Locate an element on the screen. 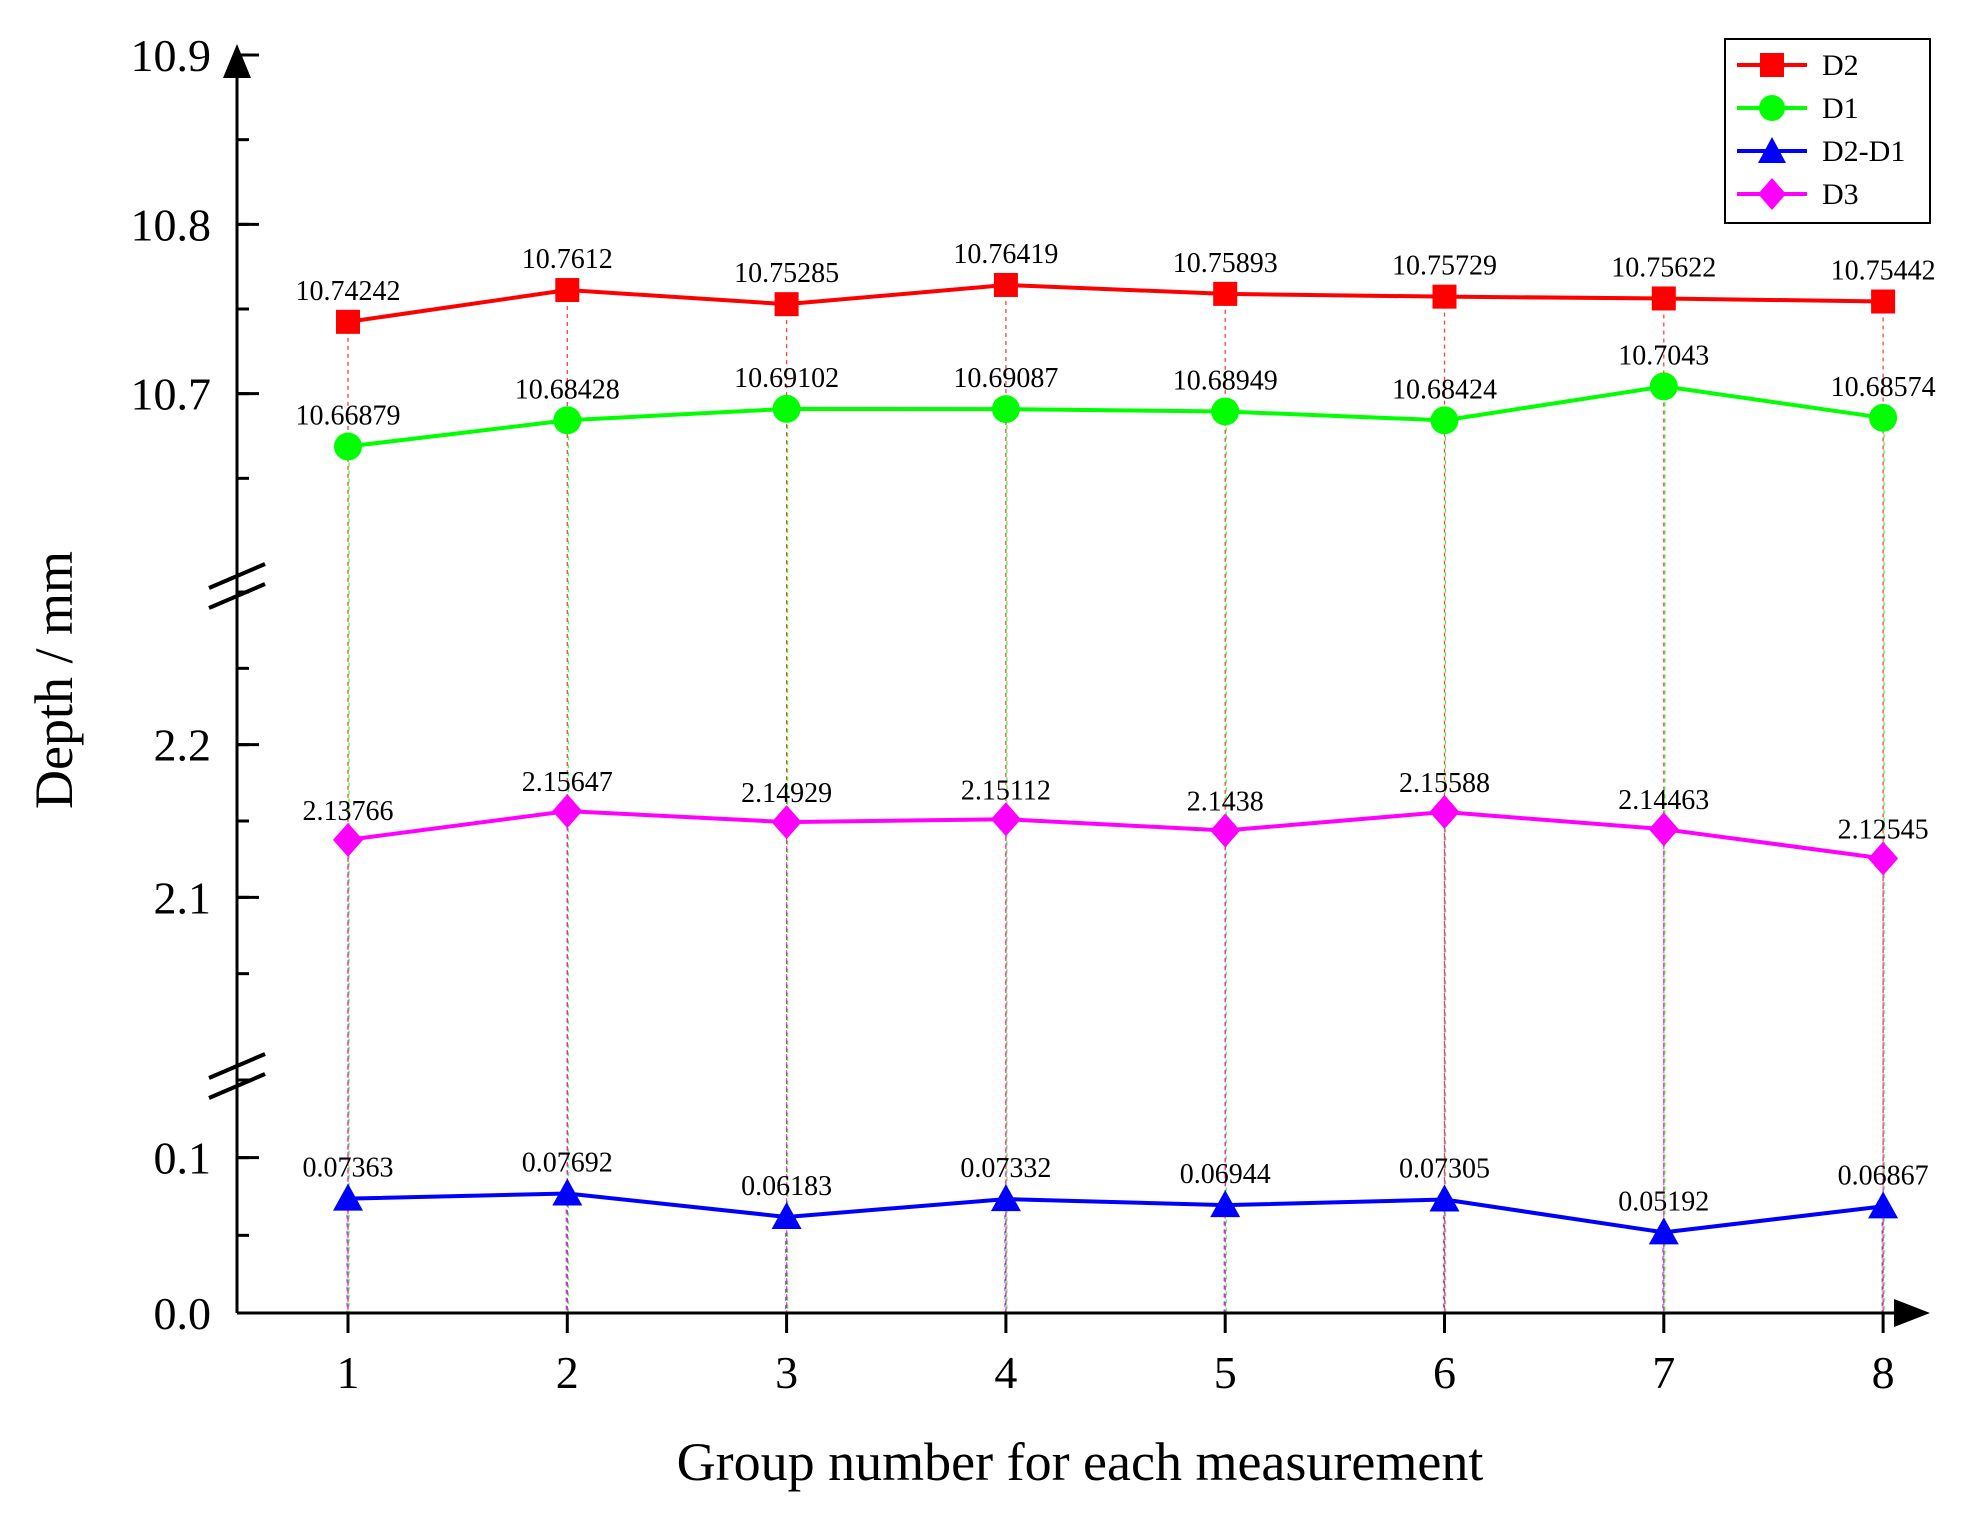 This screenshot has width=1971, height=1517. d2-data-label: 10.75729 is located at coordinates (1444, 266).